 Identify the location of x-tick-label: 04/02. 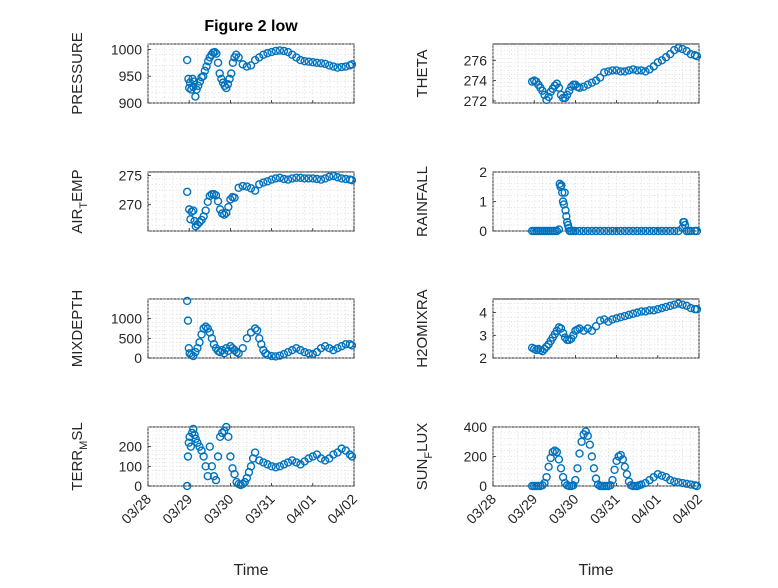
(342, 509).